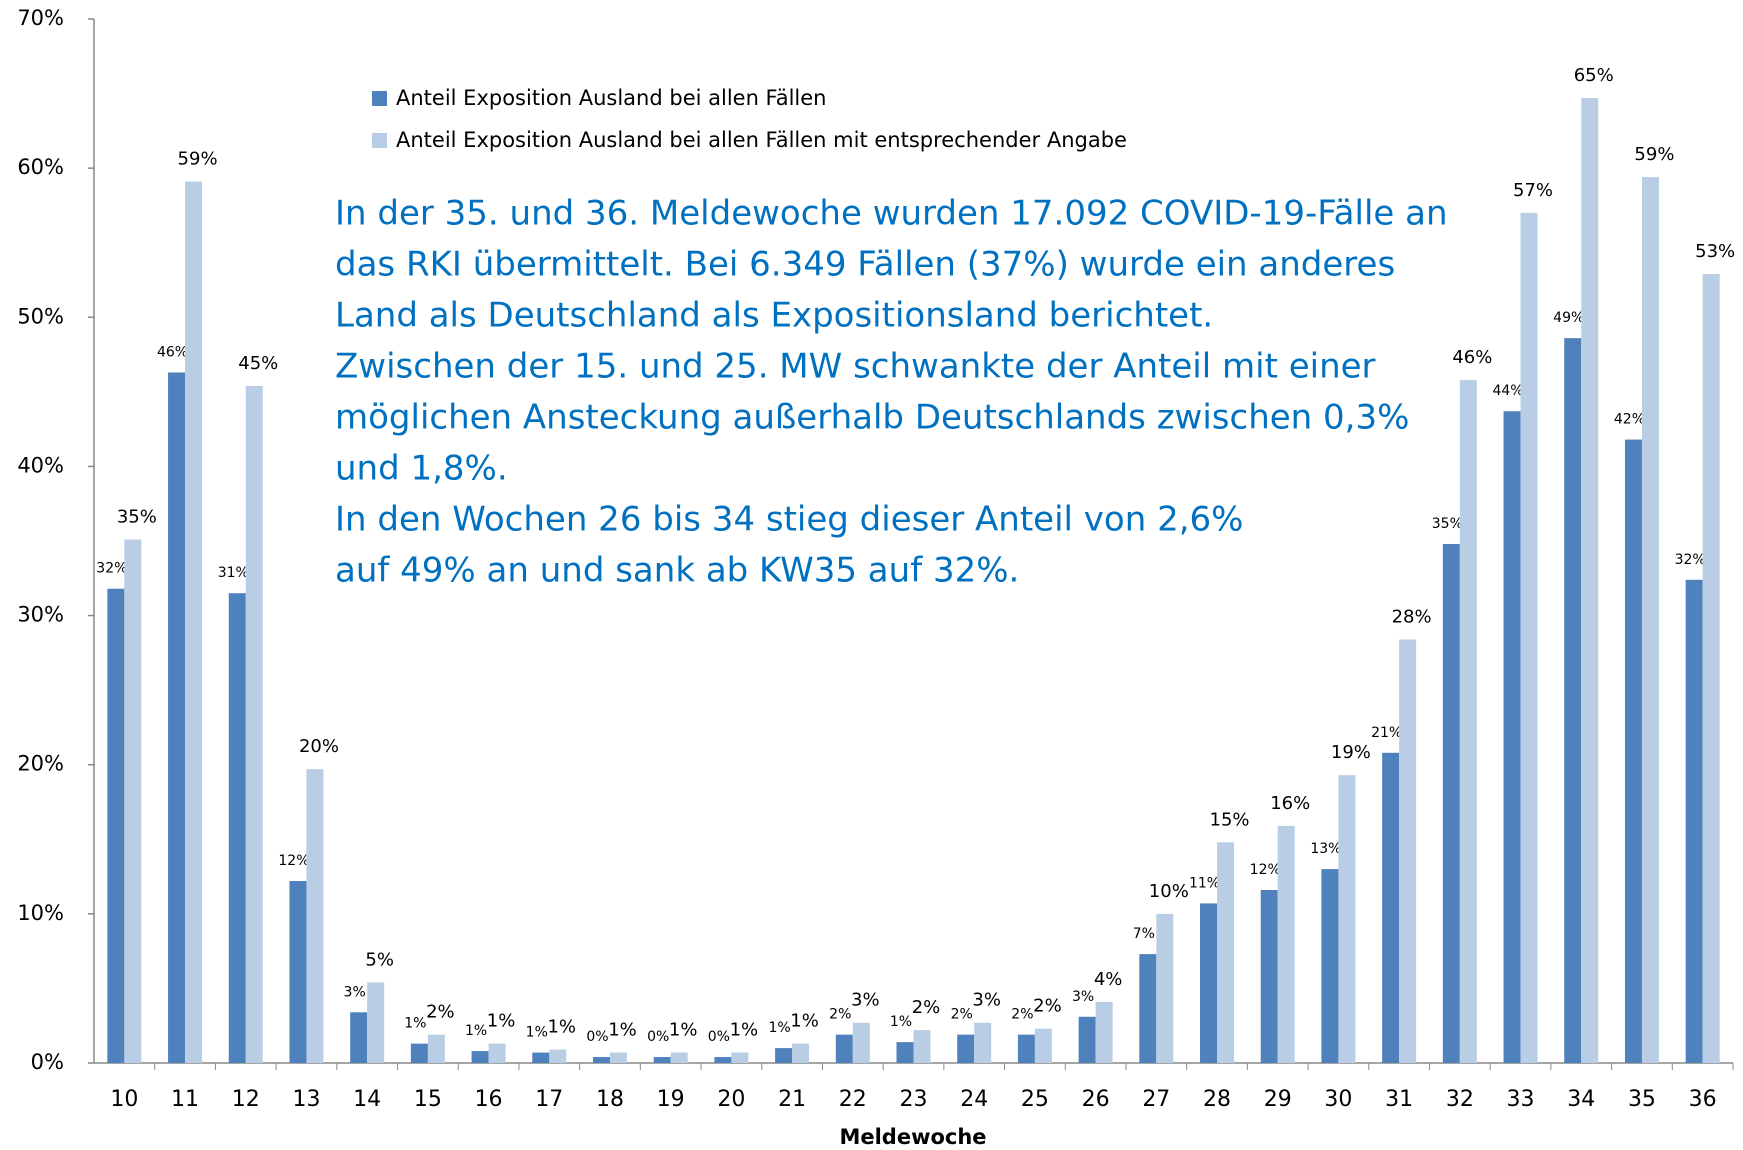 The width and height of the screenshot is (1743, 1150). What do you see at coordinates (40, 316) in the screenshot?
I see `y-tick-label: 50%` at bounding box center [40, 316].